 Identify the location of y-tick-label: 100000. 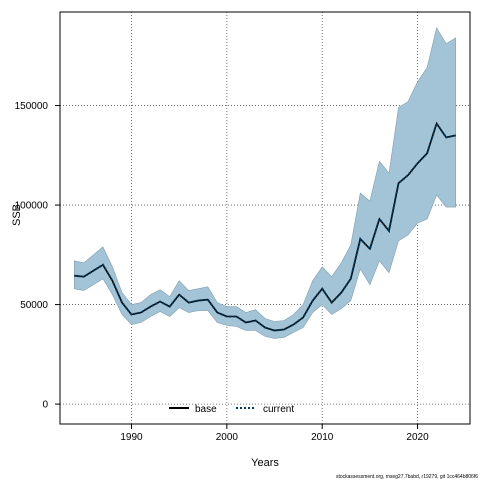
(32, 206).